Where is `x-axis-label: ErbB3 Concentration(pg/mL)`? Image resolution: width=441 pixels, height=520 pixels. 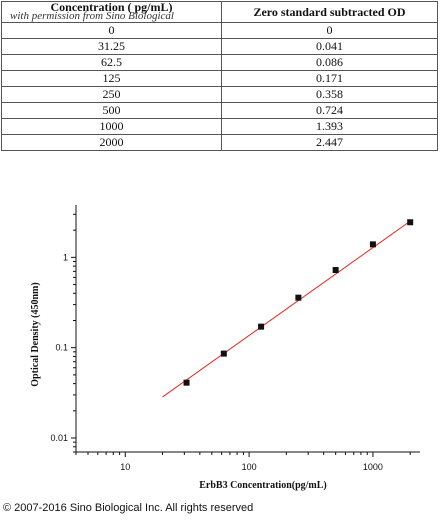 x-axis-label: ErbB3 Concentration(pg/mL) is located at coordinates (263, 485).